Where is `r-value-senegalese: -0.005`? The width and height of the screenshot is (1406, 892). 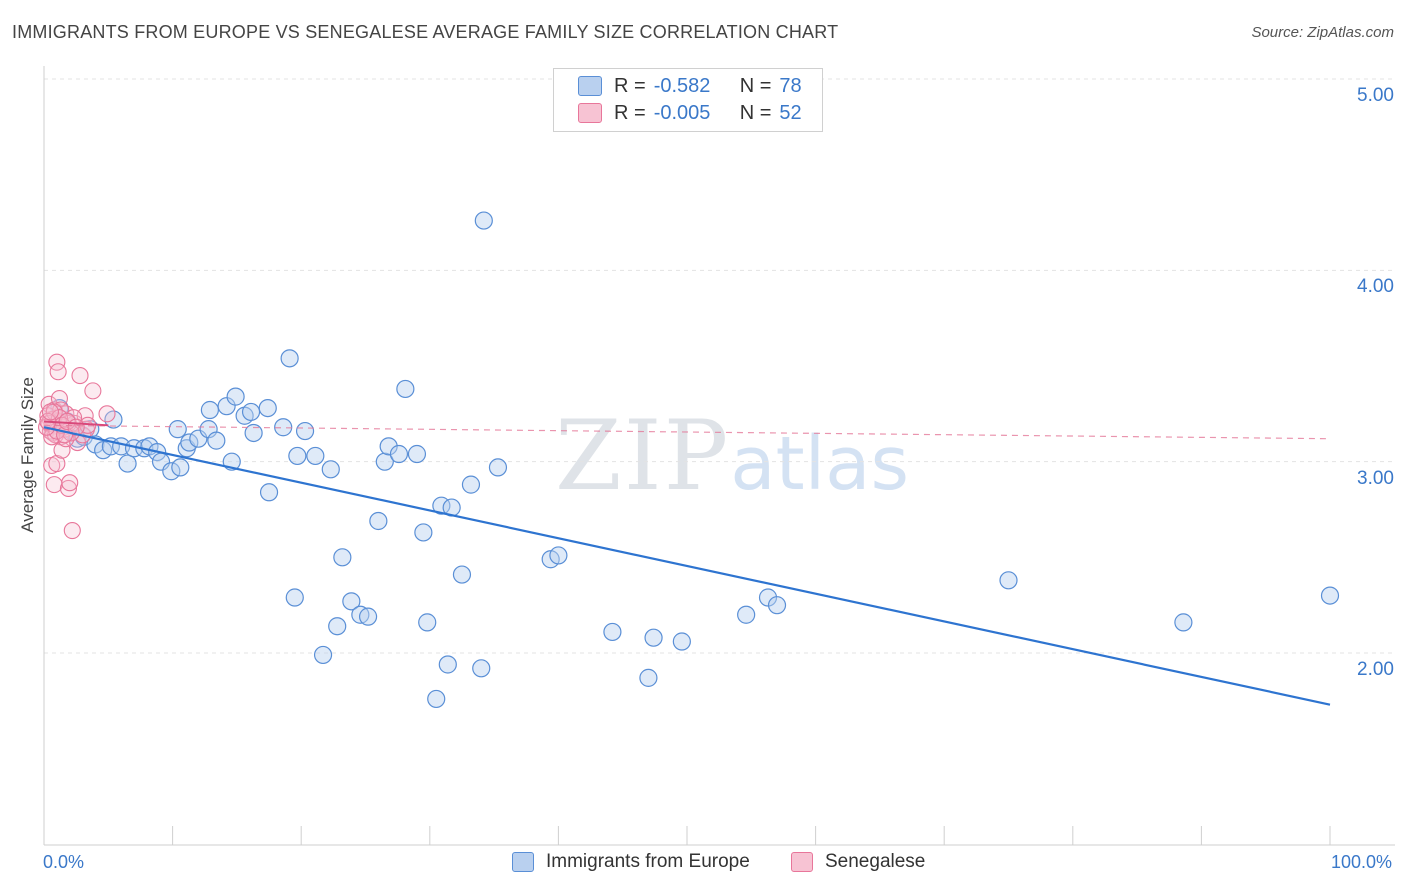 r-value-senegalese: -0.005 is located at coordinates (682, 112).